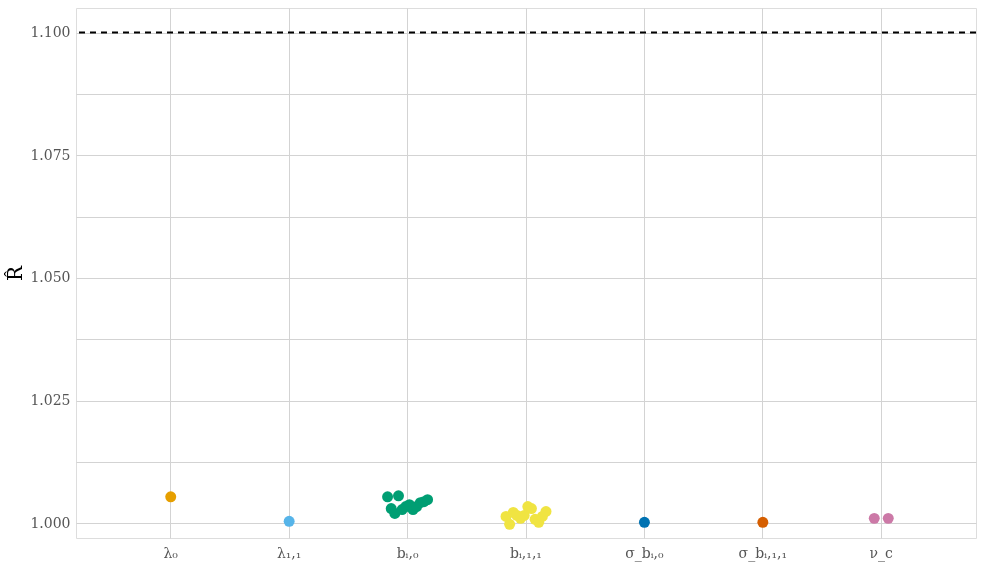 This screenshot has width=1008, height=582. What do you see at coordinates (50, 400) in the screenshot?
I see `y-tick-label: 1.025` at bounding box center [50, 400].